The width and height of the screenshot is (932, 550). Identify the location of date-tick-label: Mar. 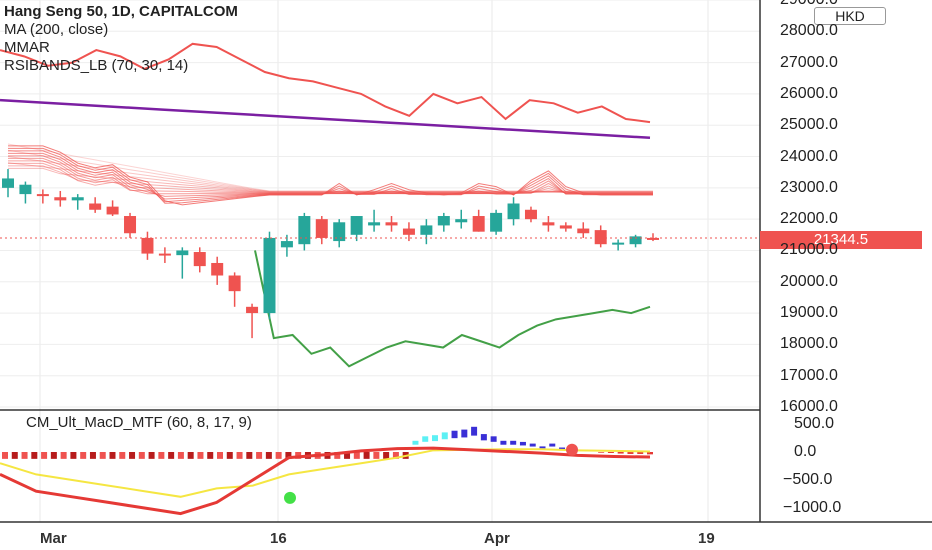
(53, 538).